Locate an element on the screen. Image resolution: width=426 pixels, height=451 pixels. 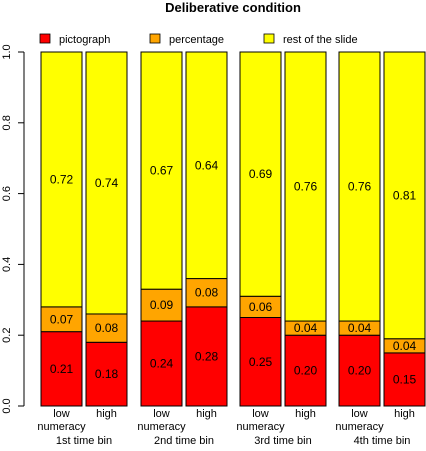
y-tick-label-4: 0.8 is located at coordinates (7, 122).